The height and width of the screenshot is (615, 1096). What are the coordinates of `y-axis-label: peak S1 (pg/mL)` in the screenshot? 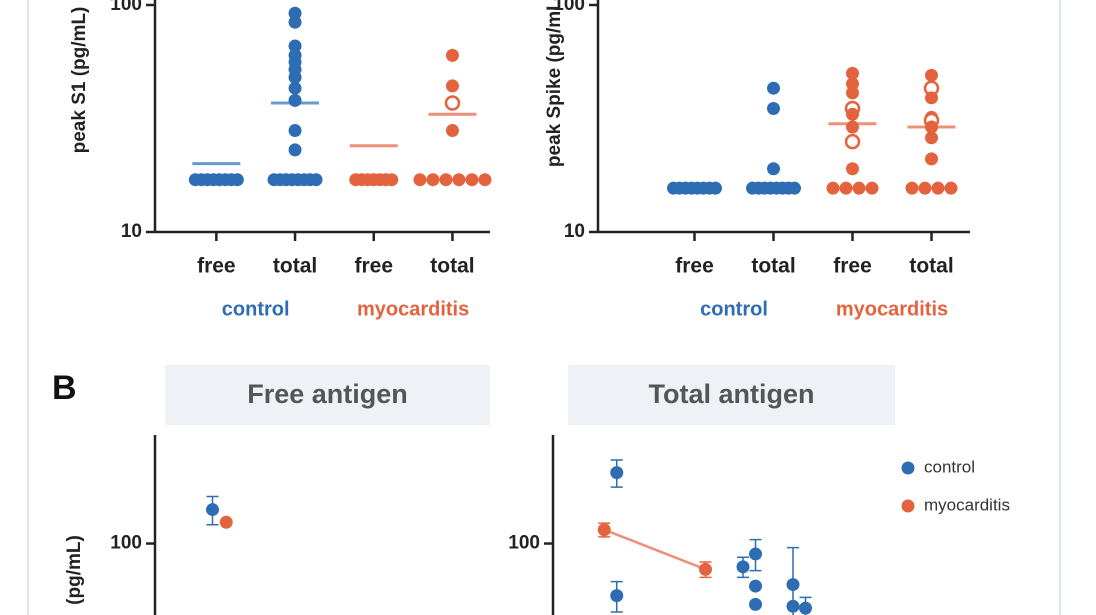 It's located at (79, 80).